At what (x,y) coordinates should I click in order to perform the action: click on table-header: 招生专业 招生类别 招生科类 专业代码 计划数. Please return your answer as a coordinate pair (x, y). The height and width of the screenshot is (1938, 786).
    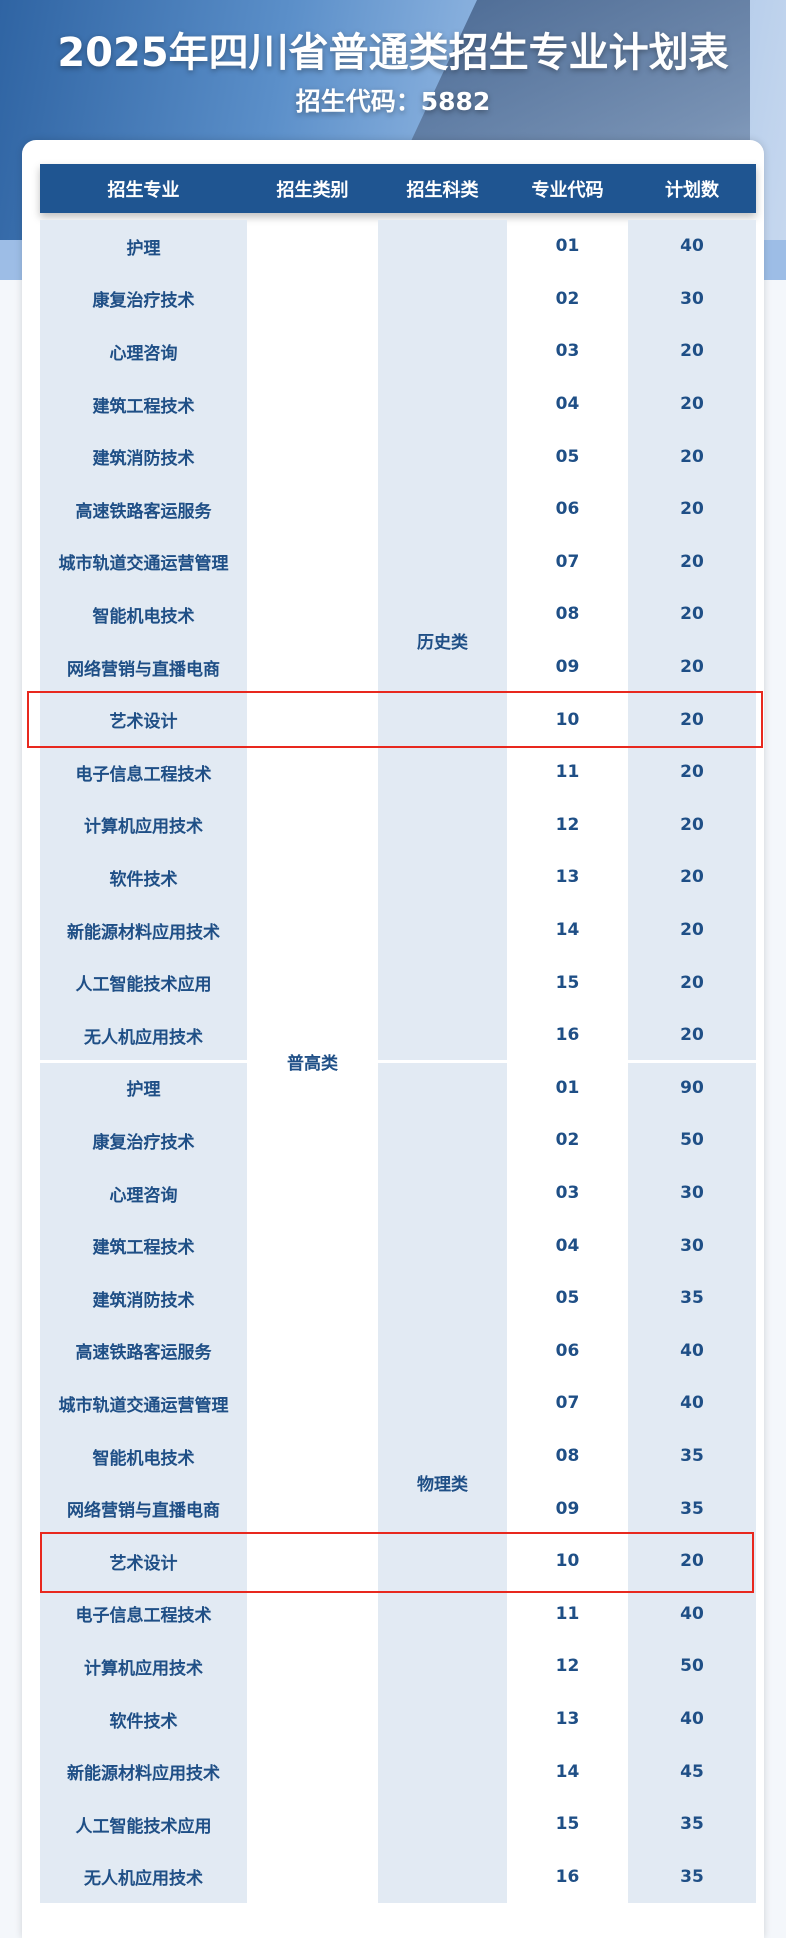
    Looking at the image, I should click on (398, 188).